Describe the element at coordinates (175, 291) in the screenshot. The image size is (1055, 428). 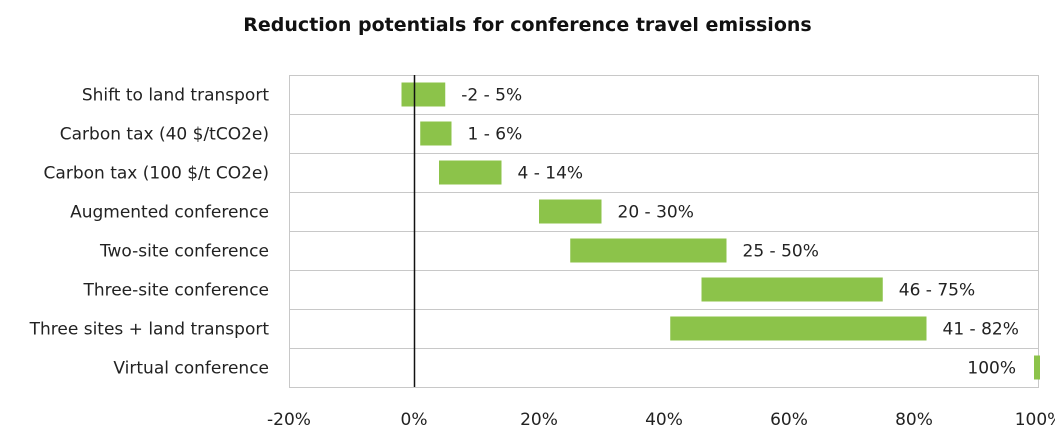
I see `category-label: Three-site conference` at that location.